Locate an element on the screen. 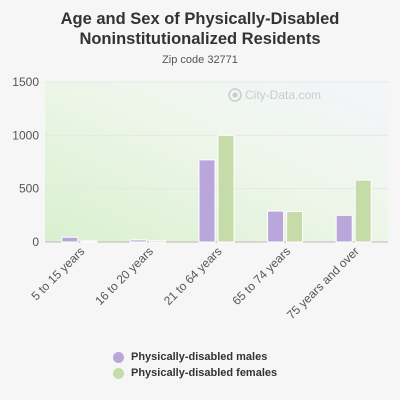 This screenshot has height=400, width=400. x-tick-label: 5 to 15 years is located at coordinates (57, 273).